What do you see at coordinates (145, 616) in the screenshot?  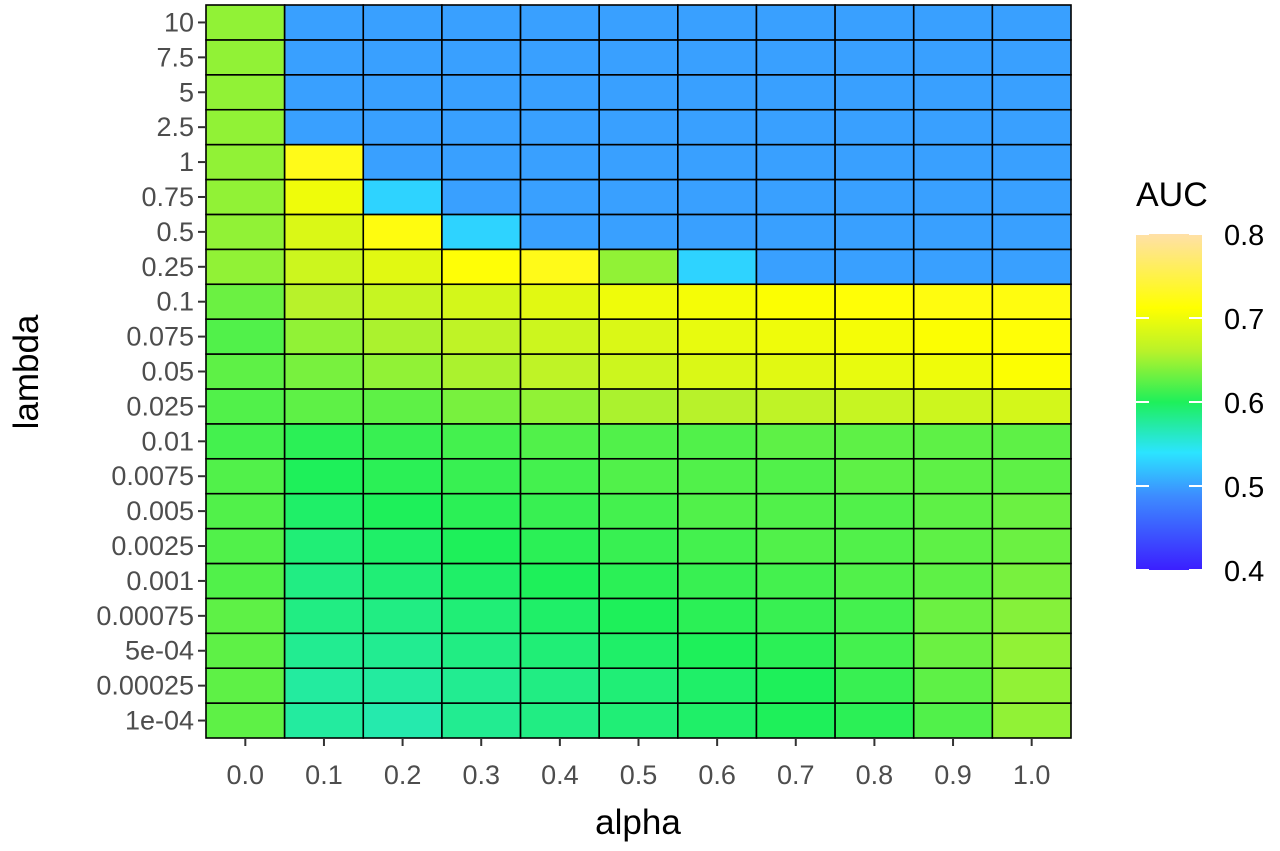 I see `y-tick-label: 0.00075` at bounding box center [145, 616].